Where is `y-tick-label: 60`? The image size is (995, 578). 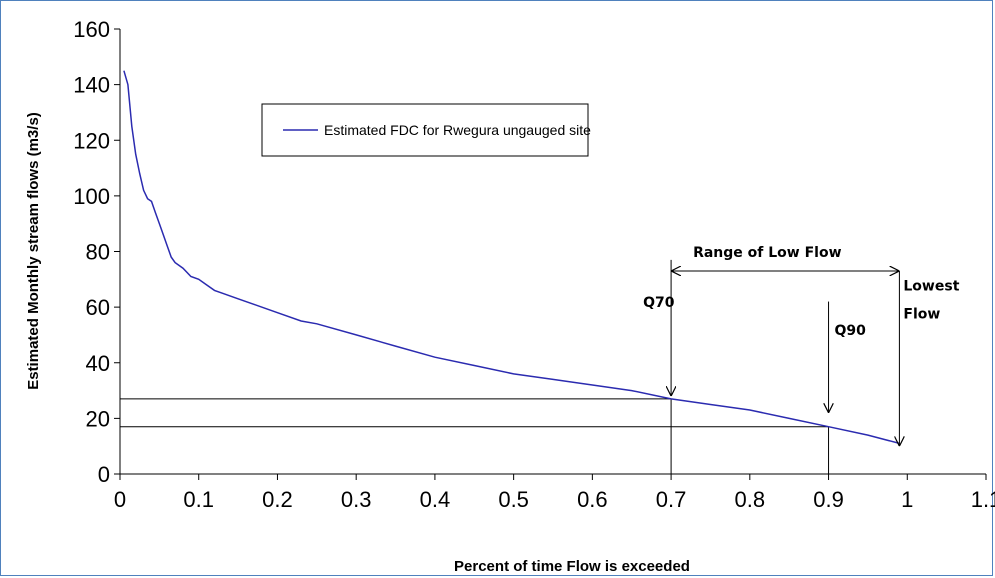
y-tick-label: 60 is located at coordinates (98, 307).